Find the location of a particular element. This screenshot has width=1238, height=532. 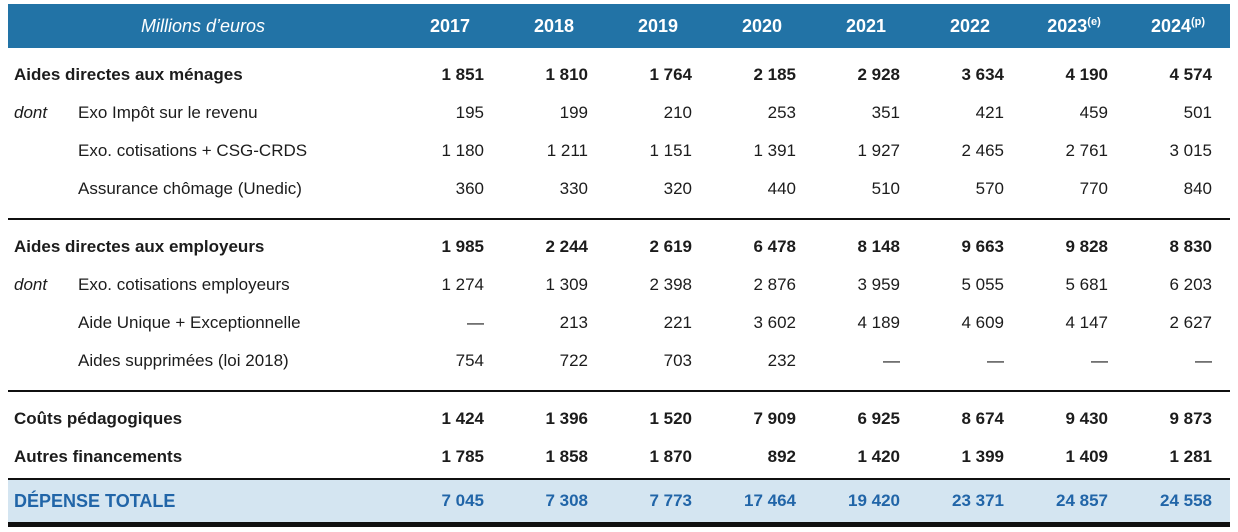

cell-value: 221 is located at coordinates (677, 322).